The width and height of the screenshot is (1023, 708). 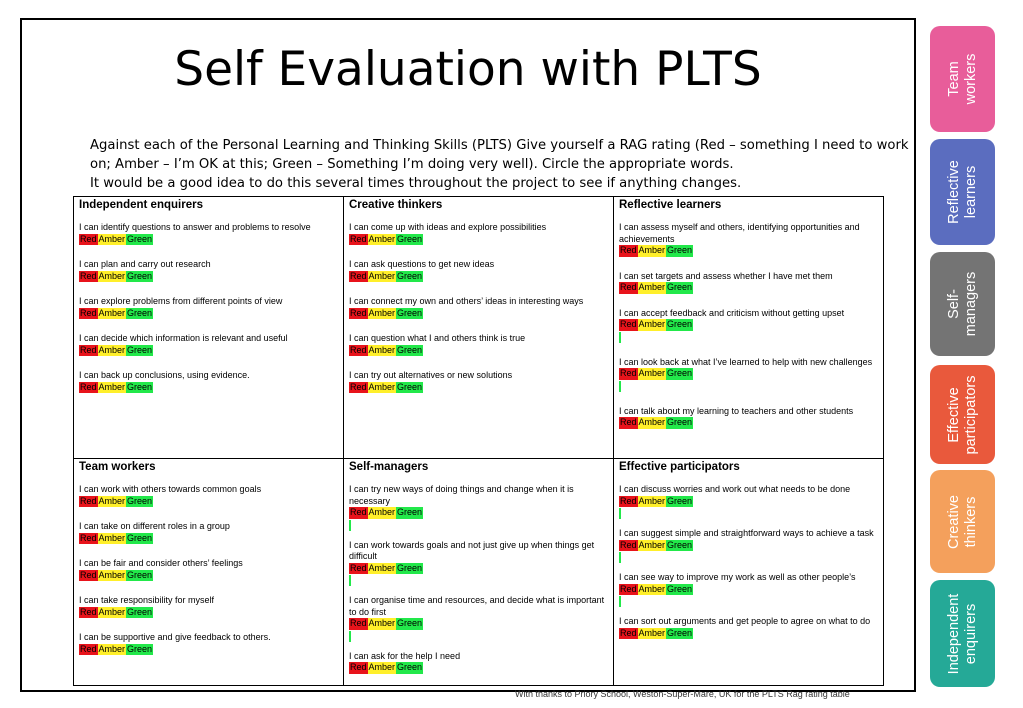 I want to click on rag-rating: Red Amber Green, so click(x=748, y=589).